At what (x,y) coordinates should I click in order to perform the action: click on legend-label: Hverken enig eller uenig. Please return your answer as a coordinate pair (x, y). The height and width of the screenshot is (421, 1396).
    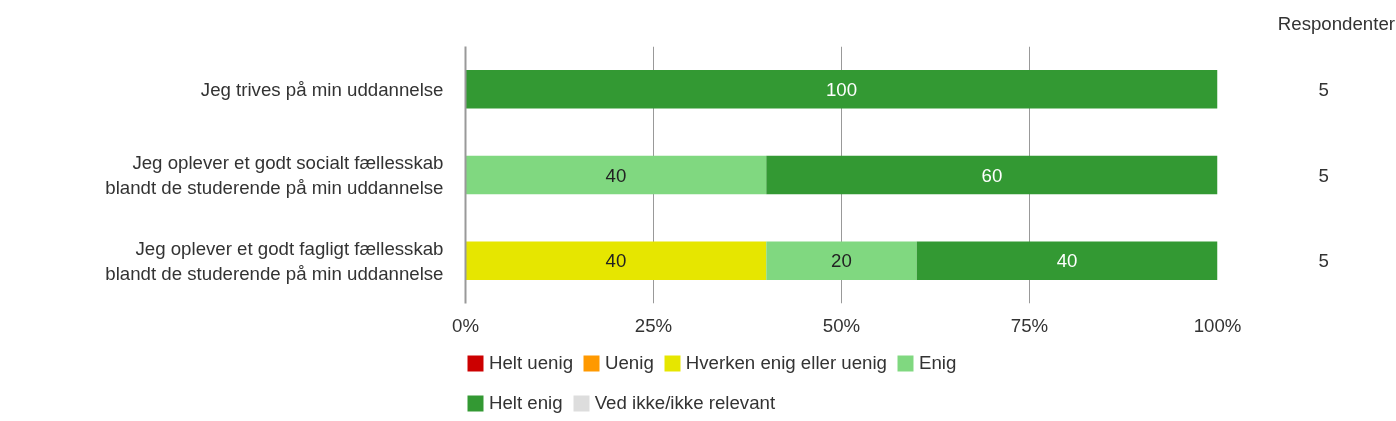
    Looking at the image, I should click on (786, 363).